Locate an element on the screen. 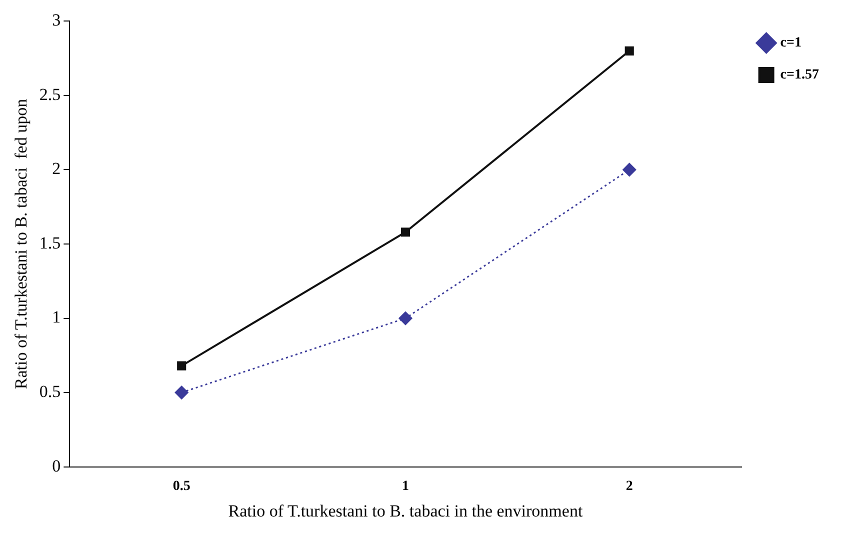 This screenshot has height=534, width=842. y-axis-title: Ratio of T.turkestani to B. tabaci fed upon is located at coordinates (21, 244).